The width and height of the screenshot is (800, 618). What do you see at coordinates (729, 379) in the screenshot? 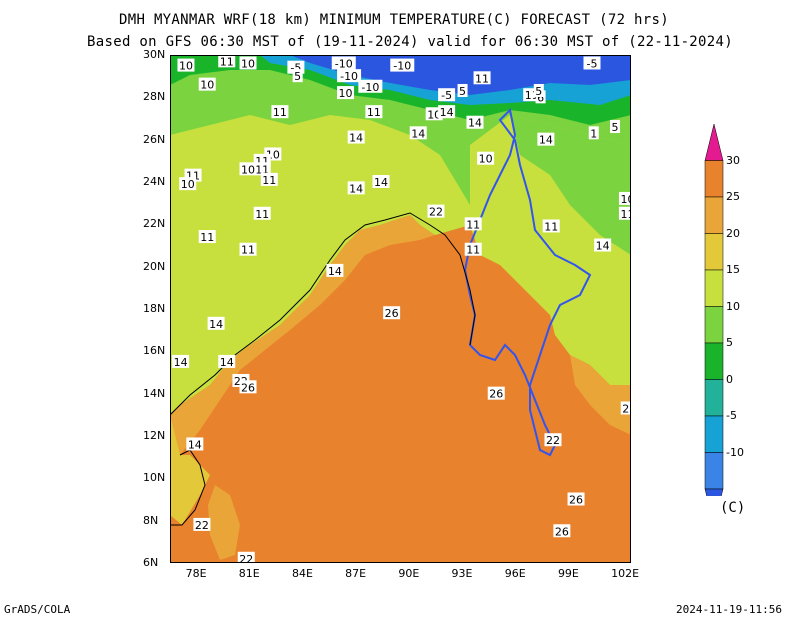
I see `colorbar-tick-label: 0` at bounding box center [729, 379].